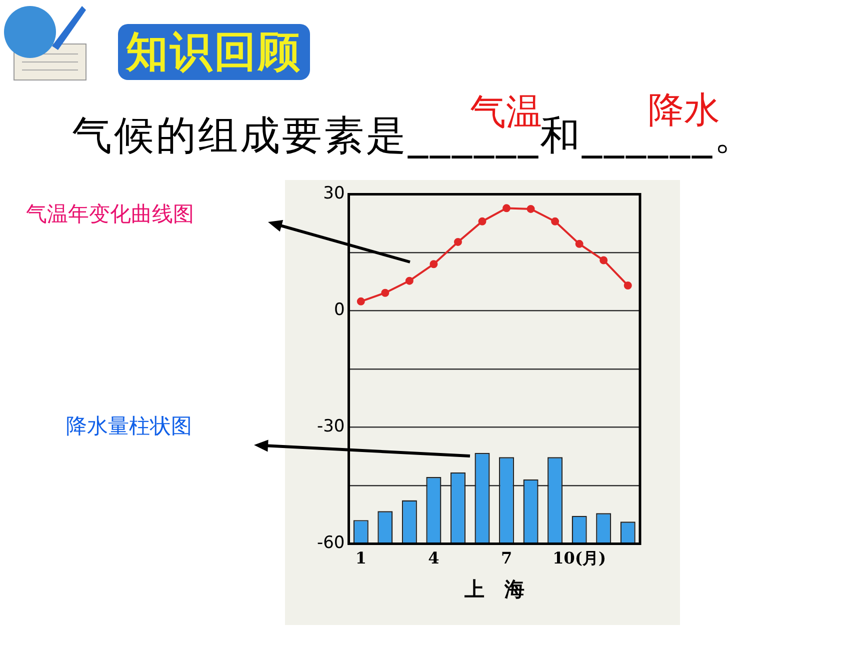  Describe the element at coordinates (330, 543) in the screenshot. I see `y-tick-label: -60` at that location.